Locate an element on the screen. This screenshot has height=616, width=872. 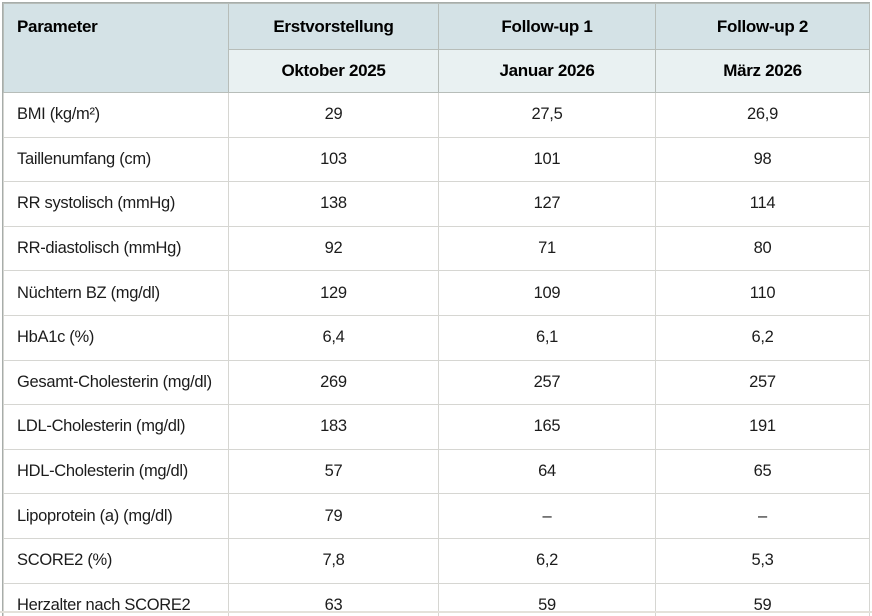
table-row: RR-diastolisch (mmHg) 92 71 80 is located at coordinates (436, 248).